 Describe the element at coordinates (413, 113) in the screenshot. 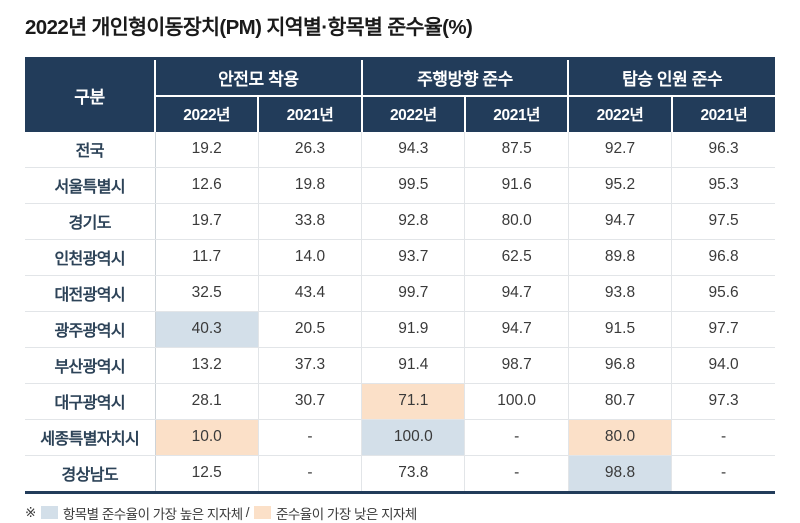

I see `header-year-direction-2022: 2022년` at that location.